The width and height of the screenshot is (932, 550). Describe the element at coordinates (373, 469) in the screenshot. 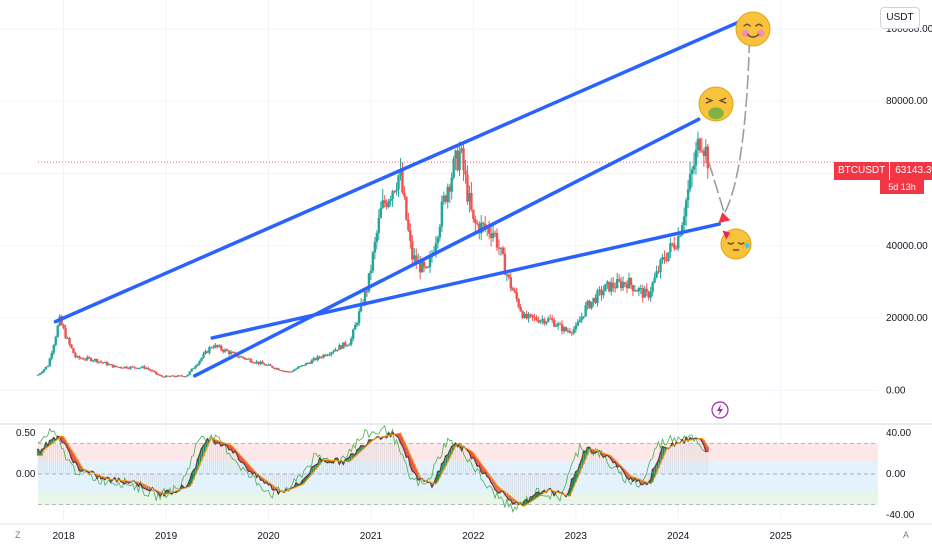

I see `osc-slow-line` at that location.